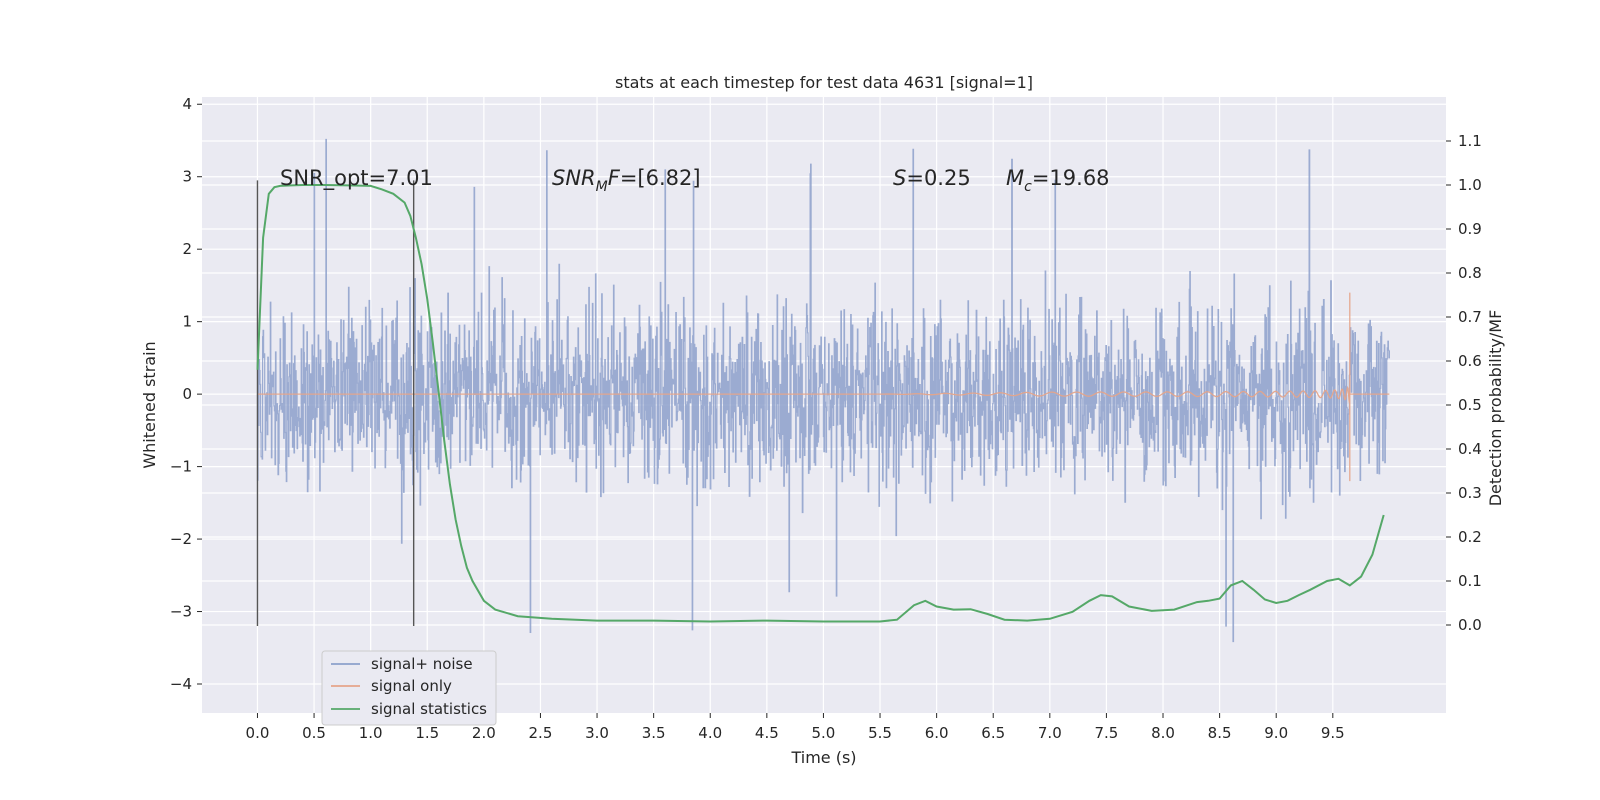 The height and width of the screenshot is (800, 1600). What do you see at coordinates (181, 467) in the screenshot?
I see `y-tick-label: −1` at bounding box center [181, 467].